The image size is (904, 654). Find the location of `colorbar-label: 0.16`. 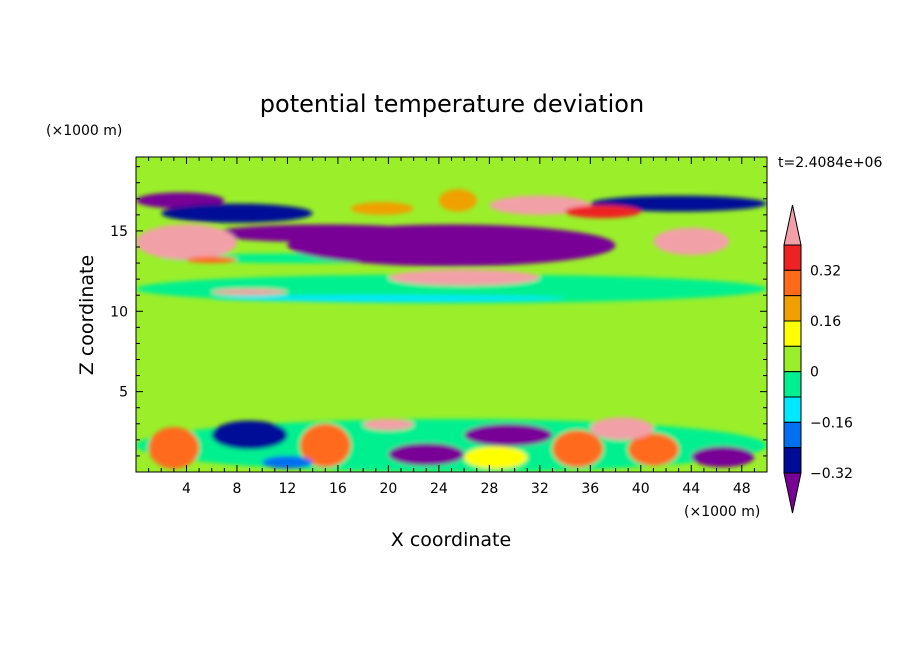

colorbar-label: 0.16 is located at coordinates (825, 322).